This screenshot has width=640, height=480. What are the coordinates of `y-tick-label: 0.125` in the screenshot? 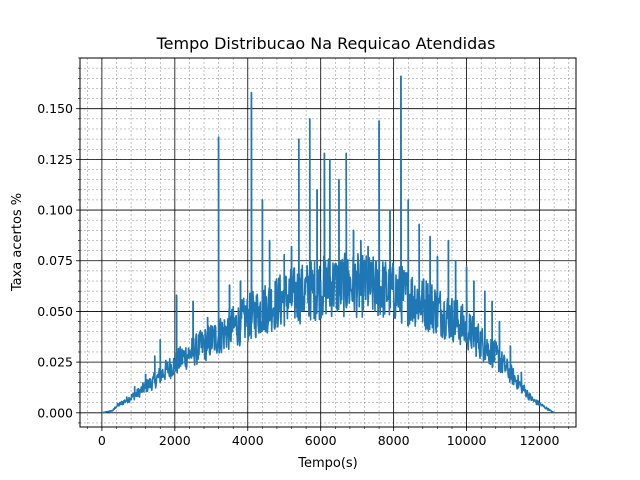 It's located at (55, 159).